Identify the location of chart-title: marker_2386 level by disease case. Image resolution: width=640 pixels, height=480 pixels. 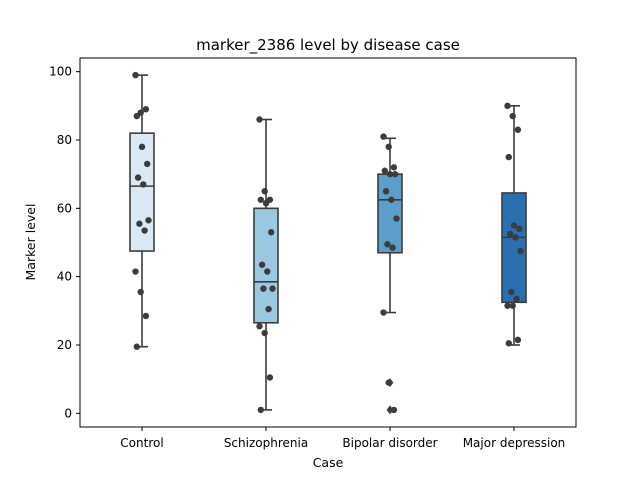
(328, 45).